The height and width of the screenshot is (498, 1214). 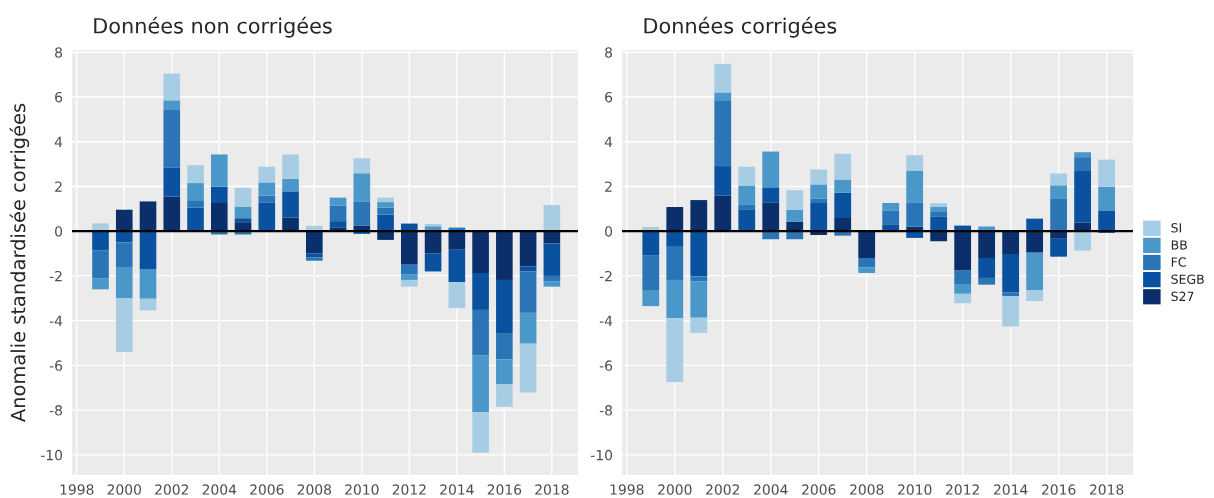 I want to click on y-tick-label: -8, so click(x=56, y=410).